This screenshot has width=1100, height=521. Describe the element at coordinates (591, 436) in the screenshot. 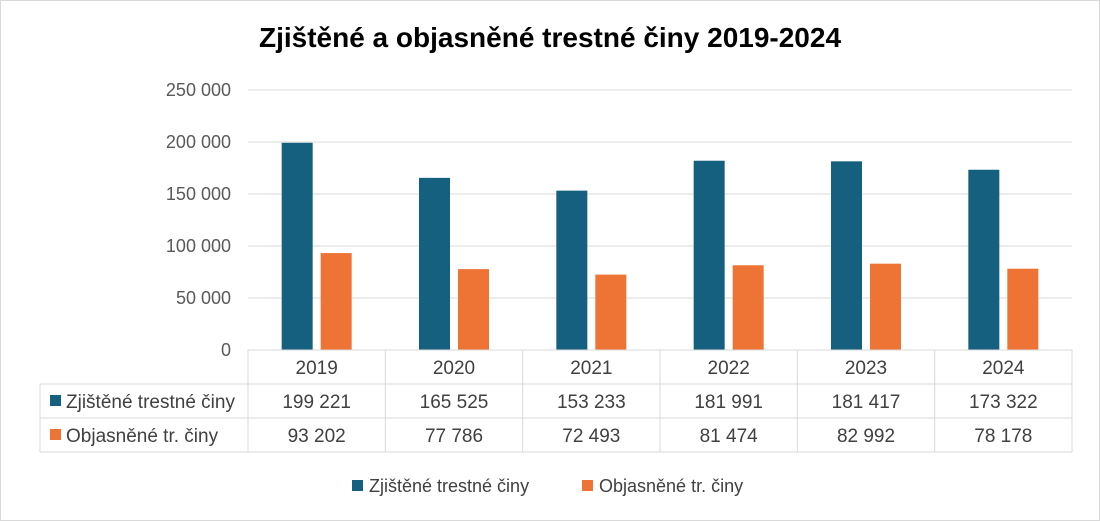

I see `table-cell-value: 72 493` at that location.